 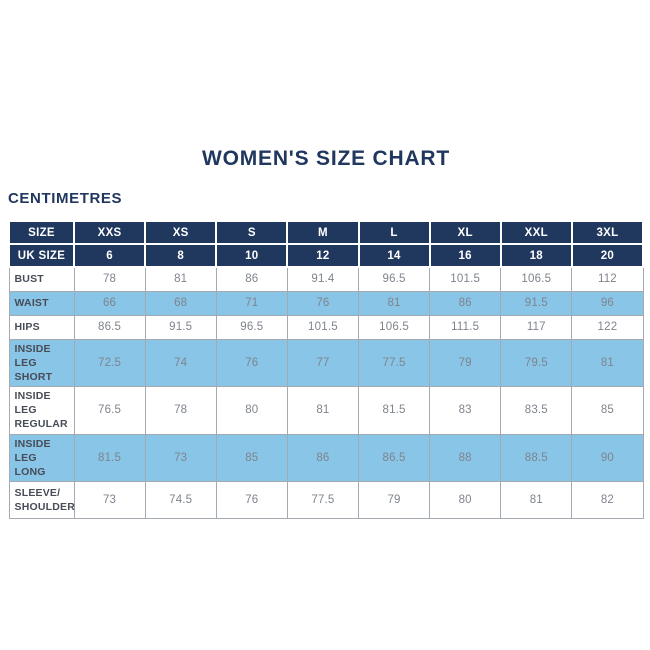 I want to click on table-row-bust: BUST 78 81 86 91.4 96.5 101.5 106.5 112, so click(x=326, y=279).